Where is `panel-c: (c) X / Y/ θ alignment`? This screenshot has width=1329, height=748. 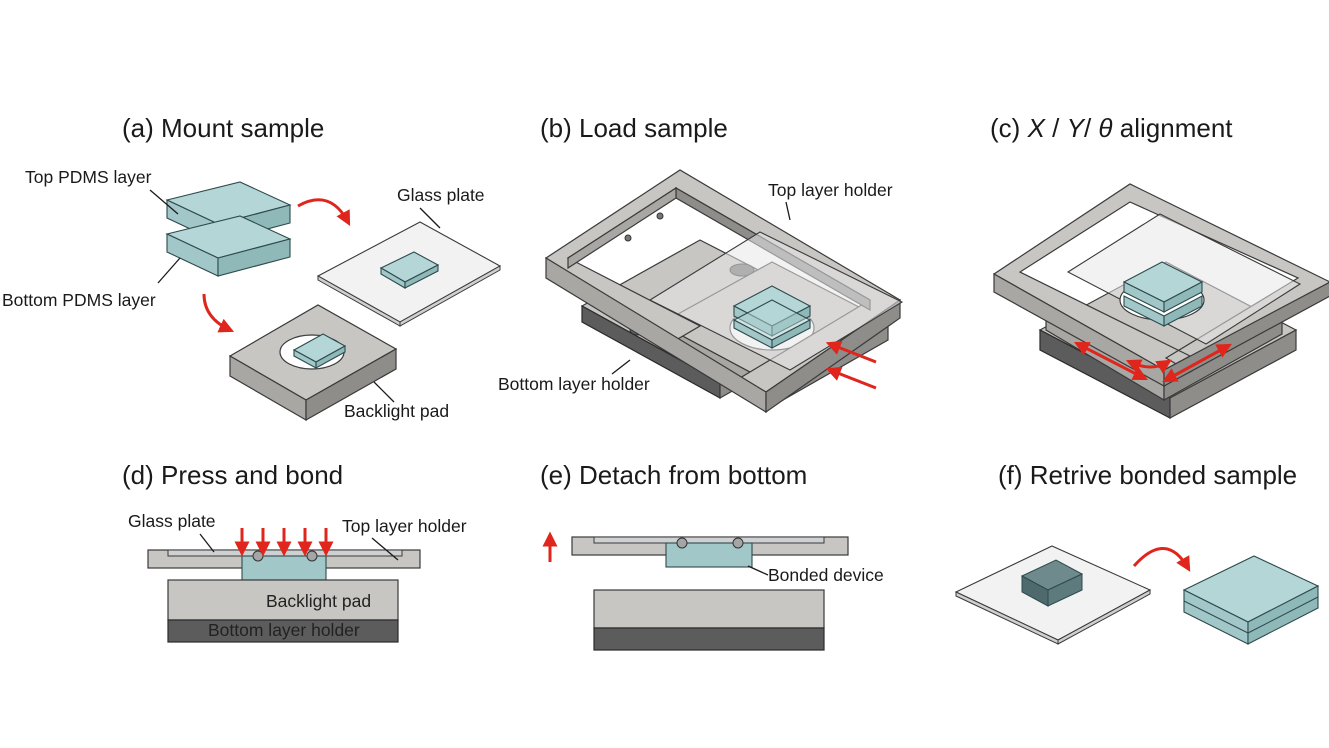 panel-c: (c) X / Y/ θ alignment is located at coordinates (1159, 266).